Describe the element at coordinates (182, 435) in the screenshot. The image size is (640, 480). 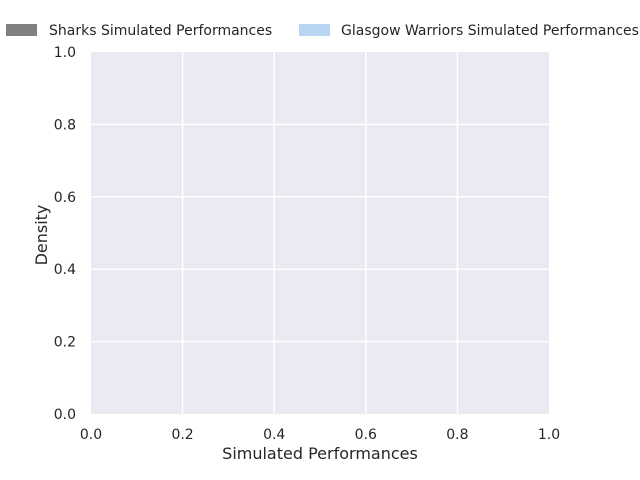
I see `x-tick-label: 0.2` at that location.